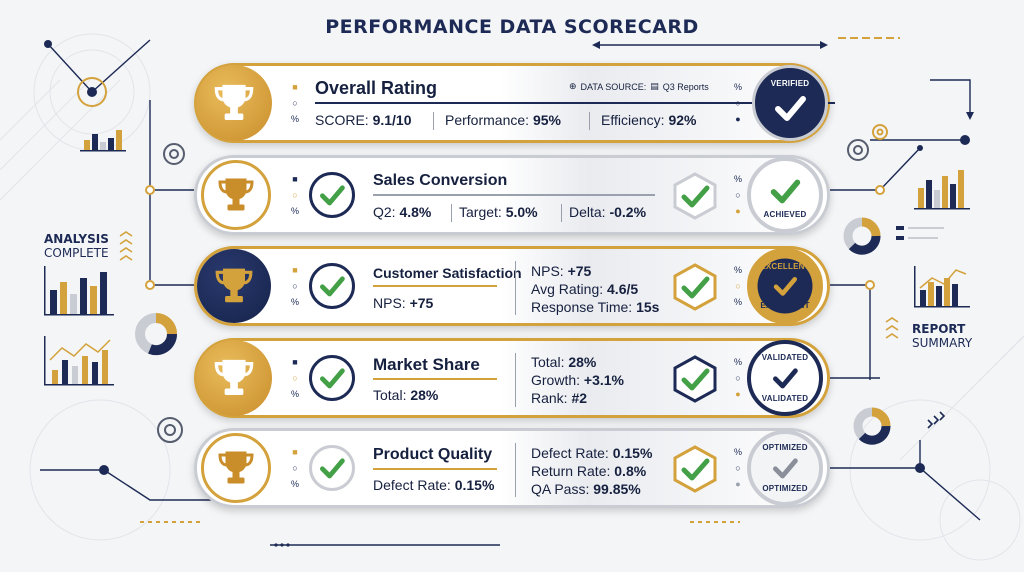  I want to click on stat-value: 5.0%, so click(521, 212).